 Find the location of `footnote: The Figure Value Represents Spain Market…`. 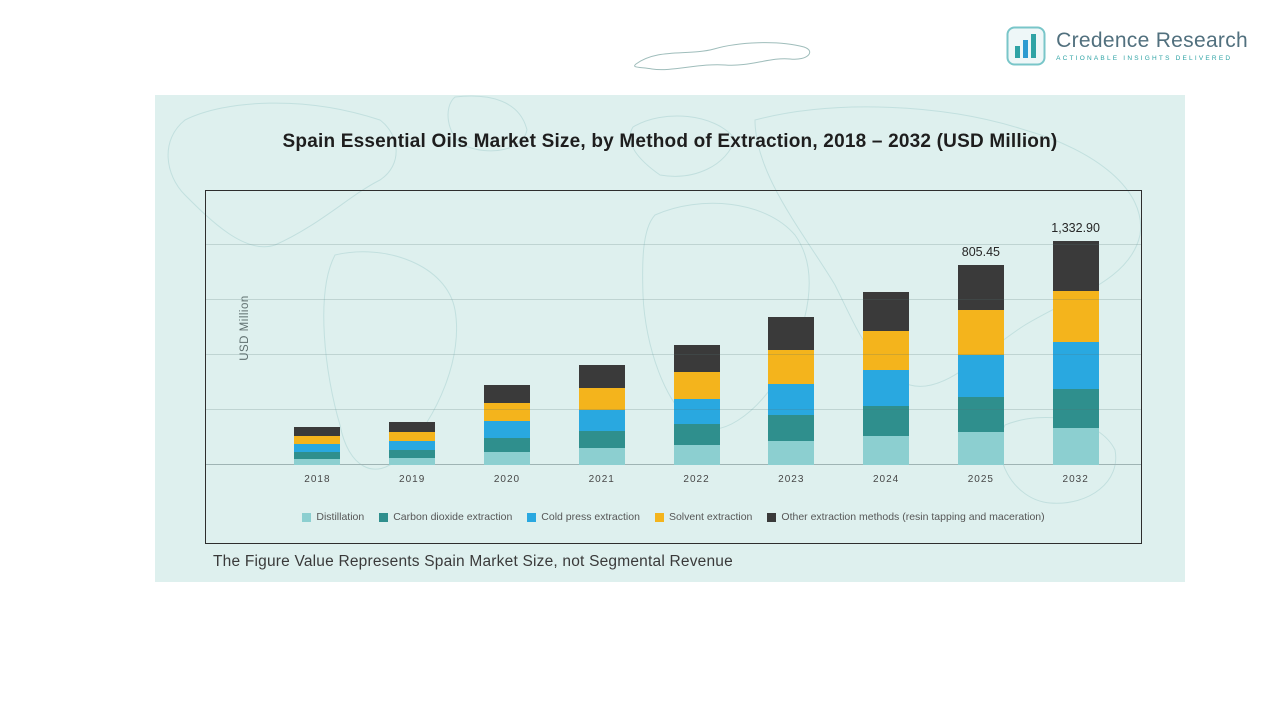

footnote: The Figure Value Represents Spain Market… is located at coordinates (473, 561).